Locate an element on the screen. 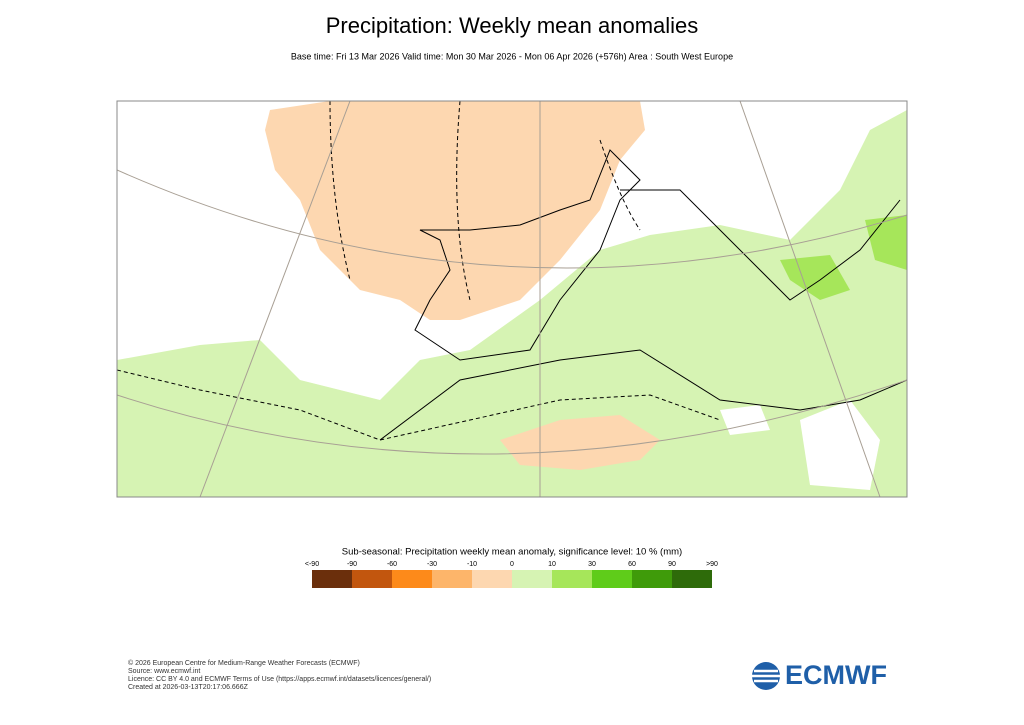  logo-text: ECMWF is located at coordinates (836, 675).